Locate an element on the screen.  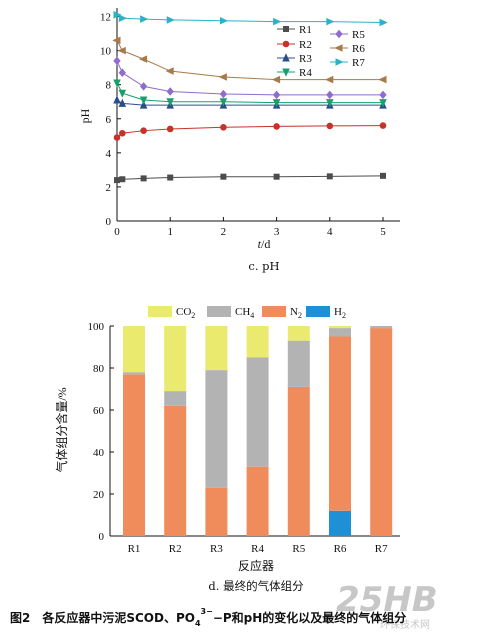
watermark-text: 25HB is located at coordinates (387, 600).